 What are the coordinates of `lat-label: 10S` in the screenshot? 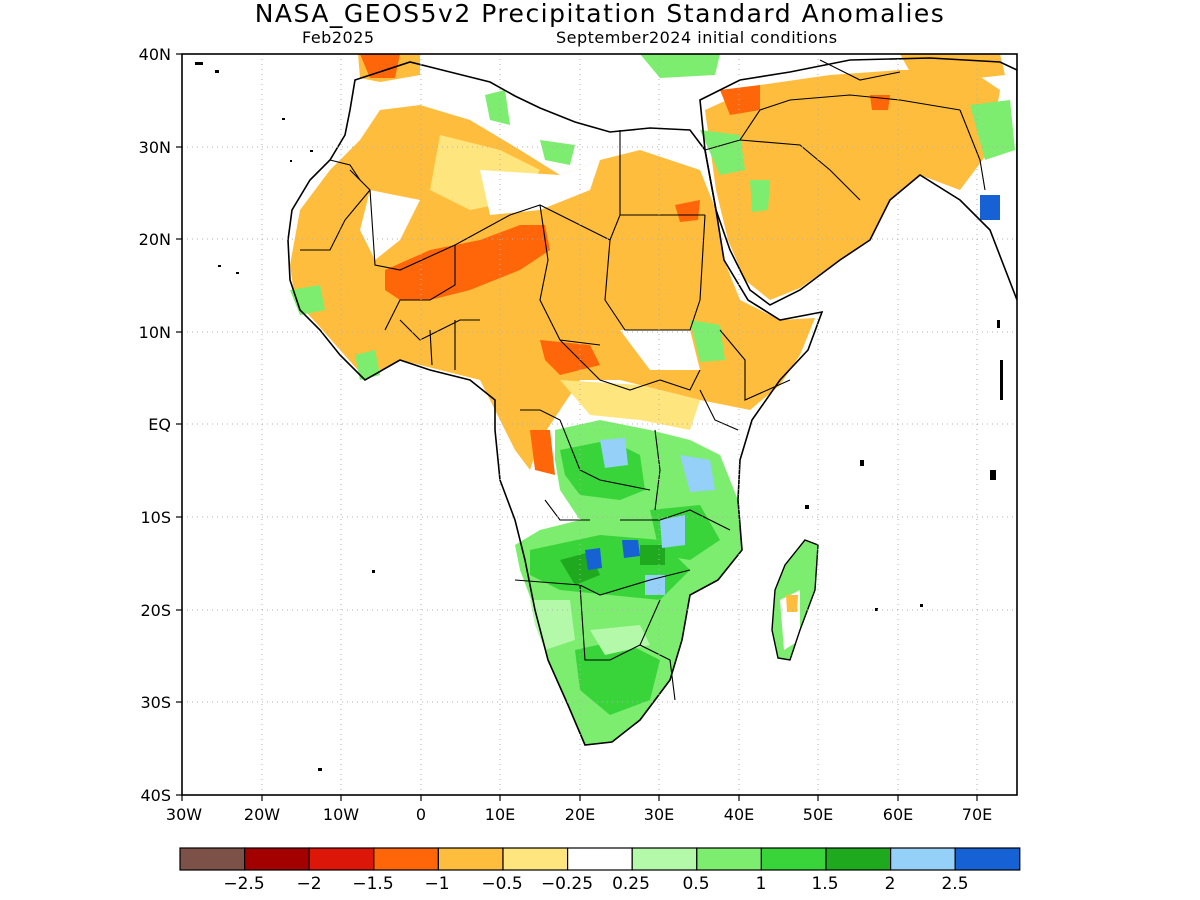 It's located at (155, 517).